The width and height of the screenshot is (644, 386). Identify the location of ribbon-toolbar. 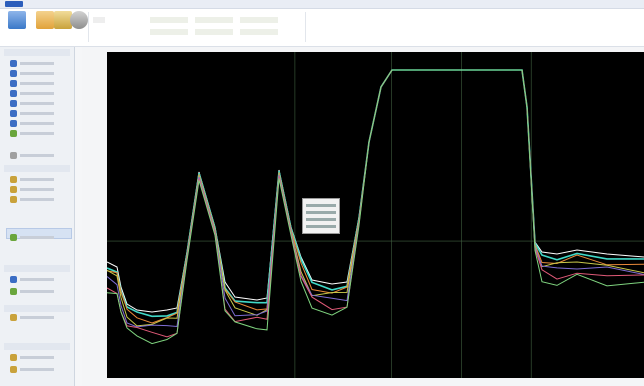
(322, 28).